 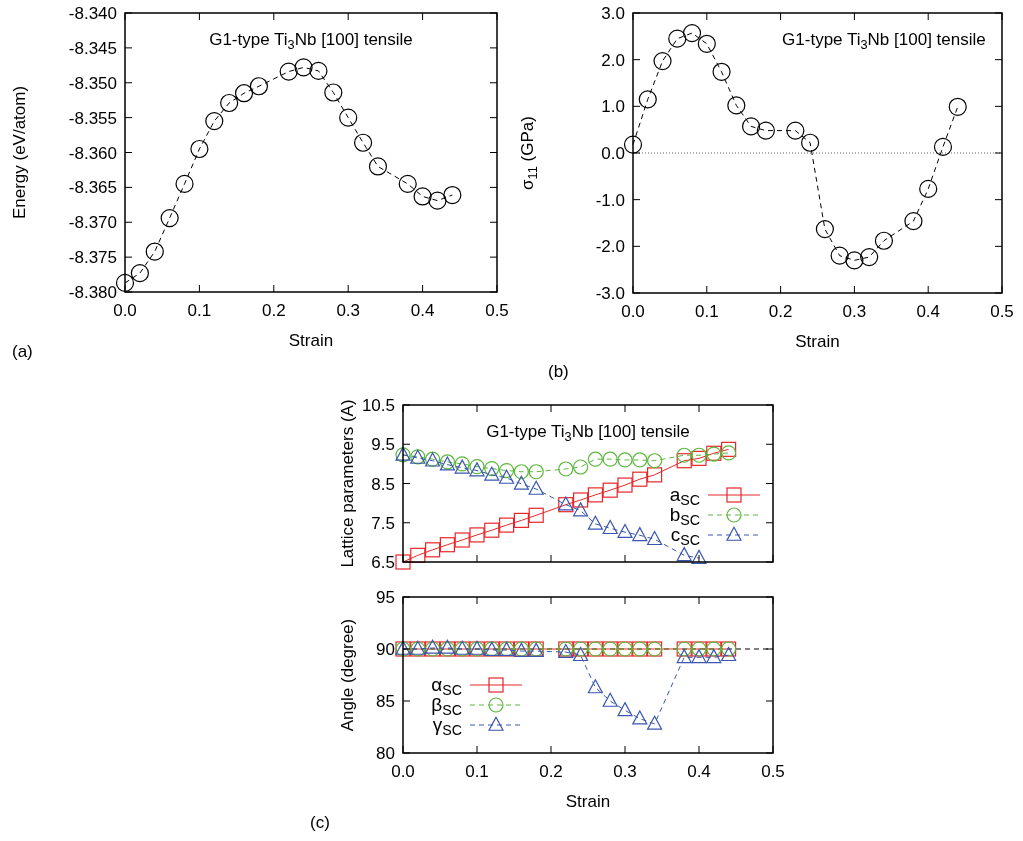 I want to click on text: (b), so click(x=558, y=371).